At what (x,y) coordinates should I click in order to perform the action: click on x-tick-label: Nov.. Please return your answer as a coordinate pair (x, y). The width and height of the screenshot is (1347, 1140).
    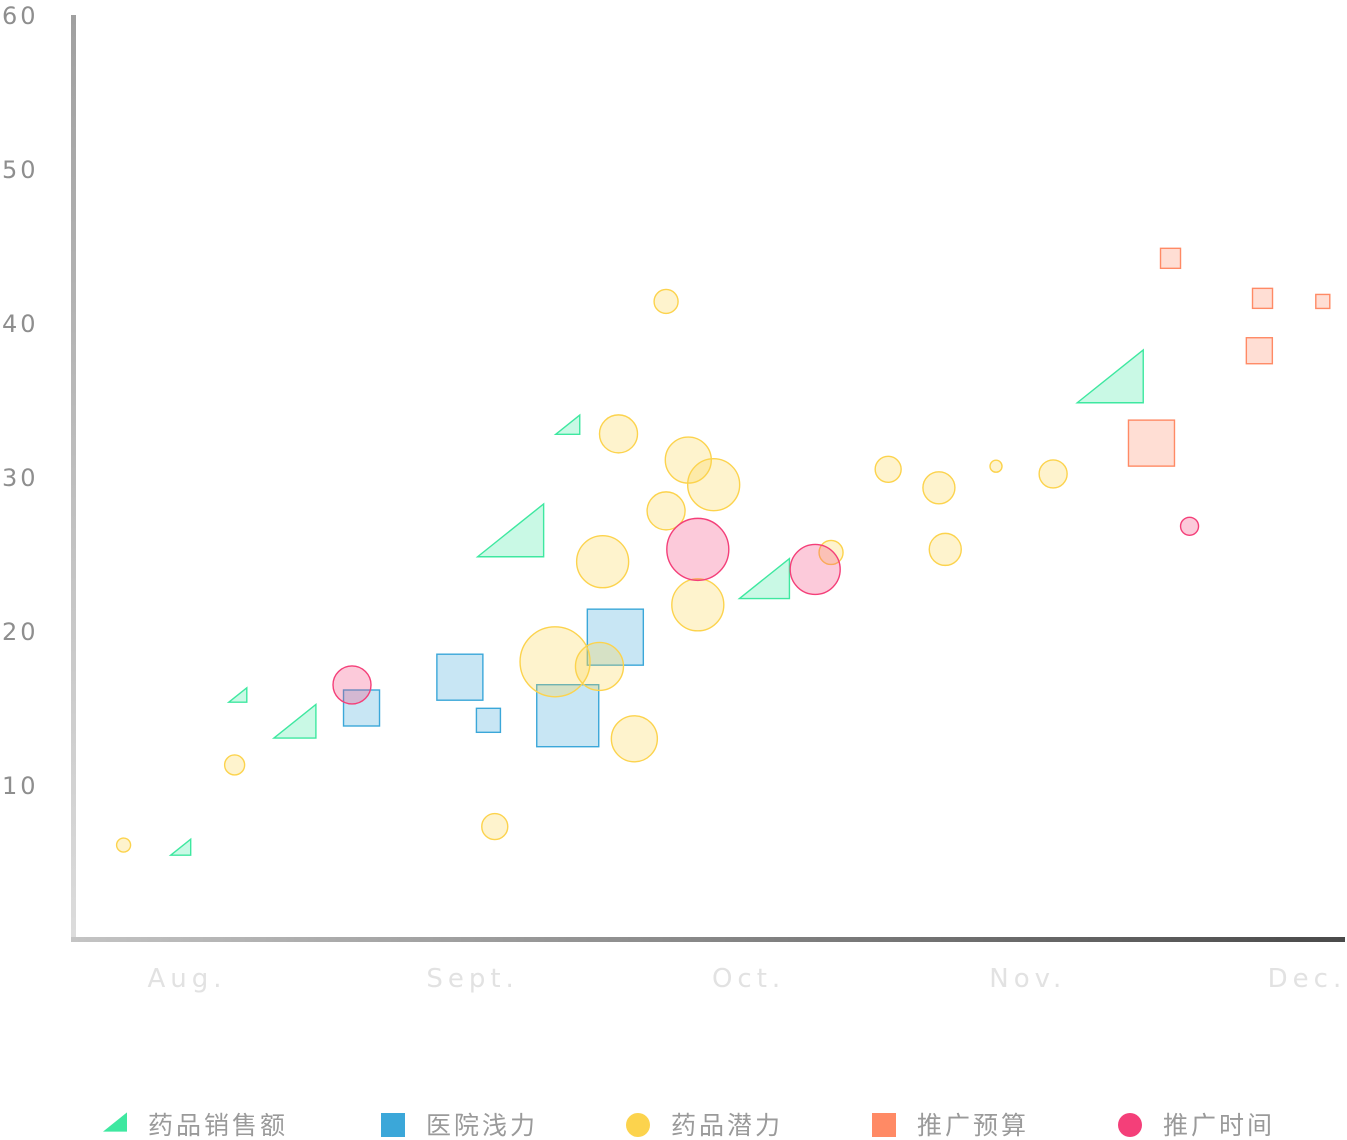
    Looking at the image, I should click on (1027, 979).